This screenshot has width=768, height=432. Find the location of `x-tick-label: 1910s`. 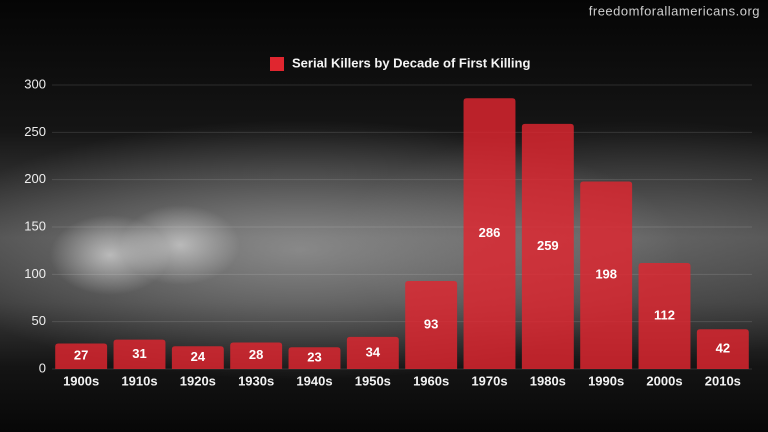

x-tick-label: 1910s is located at coordinates (139, 380).